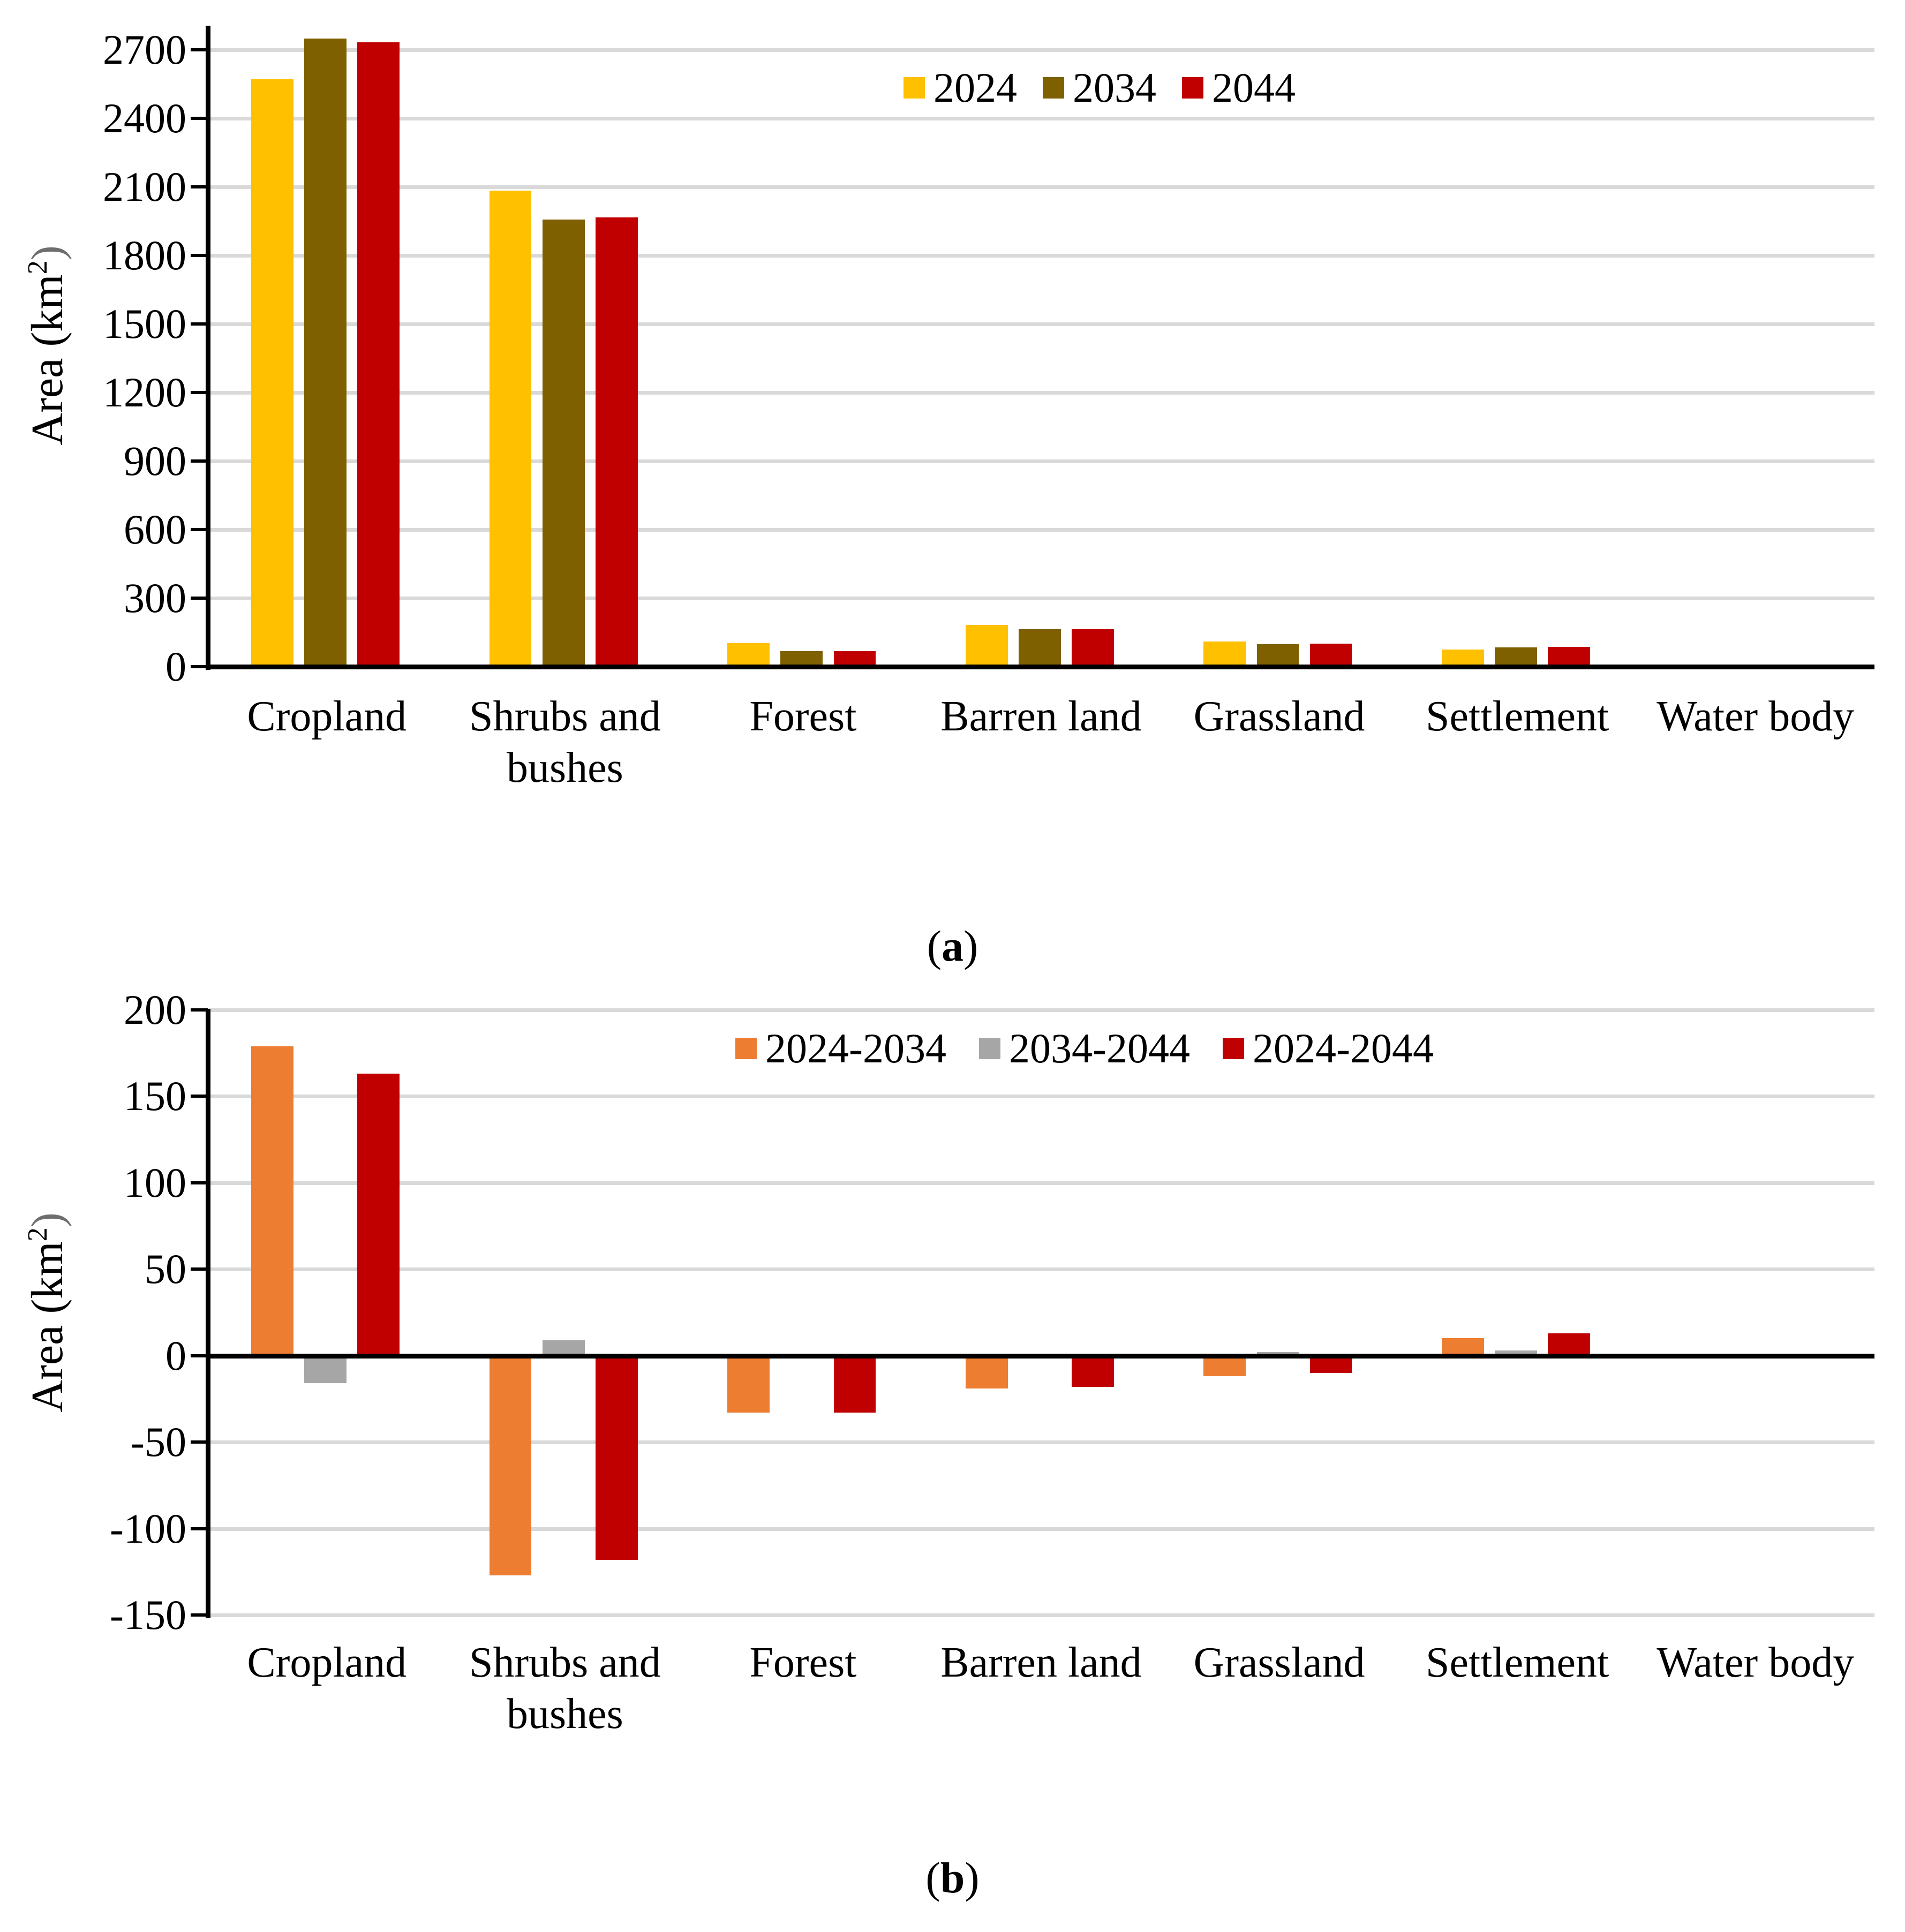  What do you see at coordinates (43, 1312) in the screenshot?
I see `y-axis-title: Area (km2)` at bounding box center [43, 1312].